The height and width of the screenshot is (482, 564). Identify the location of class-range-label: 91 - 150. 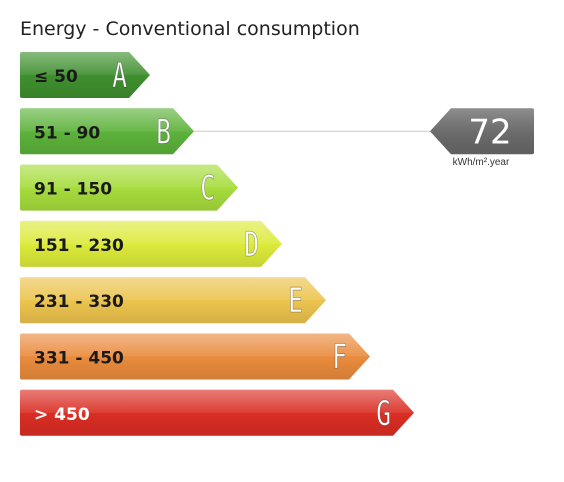
(73, 190).